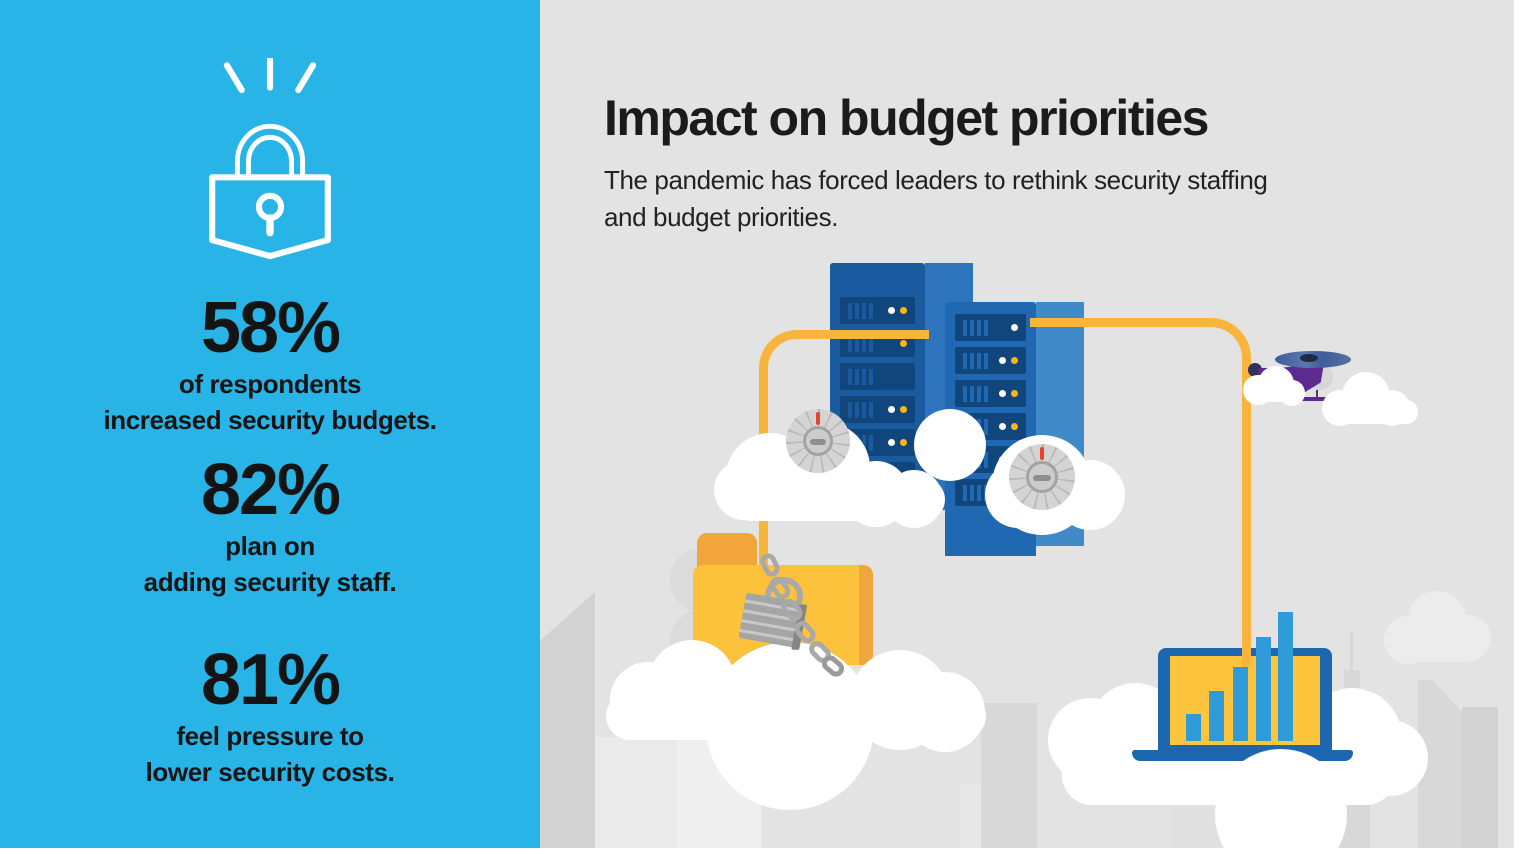 The image size is (1528, 854). I want to click on stat-label: increased security budgets., so click(270, 420).